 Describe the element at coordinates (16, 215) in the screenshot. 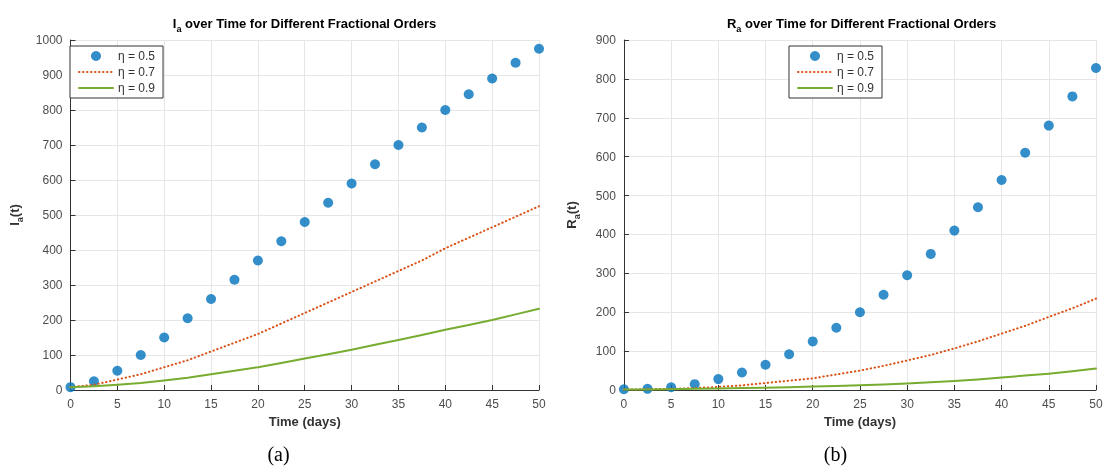

I see `y-axis-title: Ia(t)` at that location.